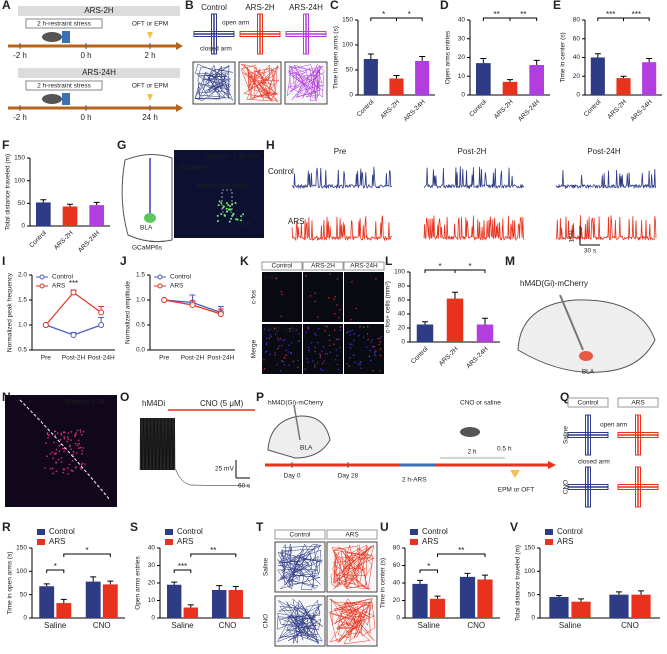  Describe the element at coordinates (296, 221) in the screenshot. I see `row-label: ARS` at that location.